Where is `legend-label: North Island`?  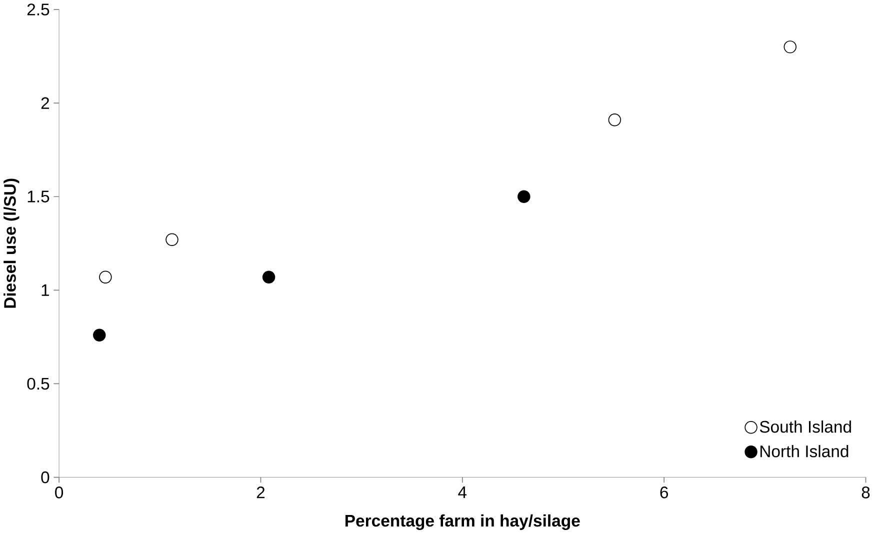
legend-label: North Island is located at coordinates (804, 451).